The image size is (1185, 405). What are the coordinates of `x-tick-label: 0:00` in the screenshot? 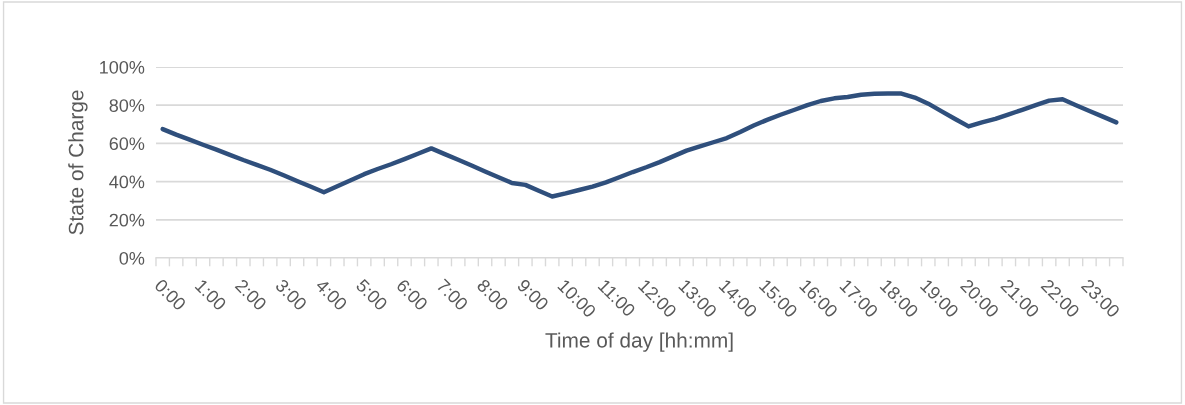 It's located at (170, 295).